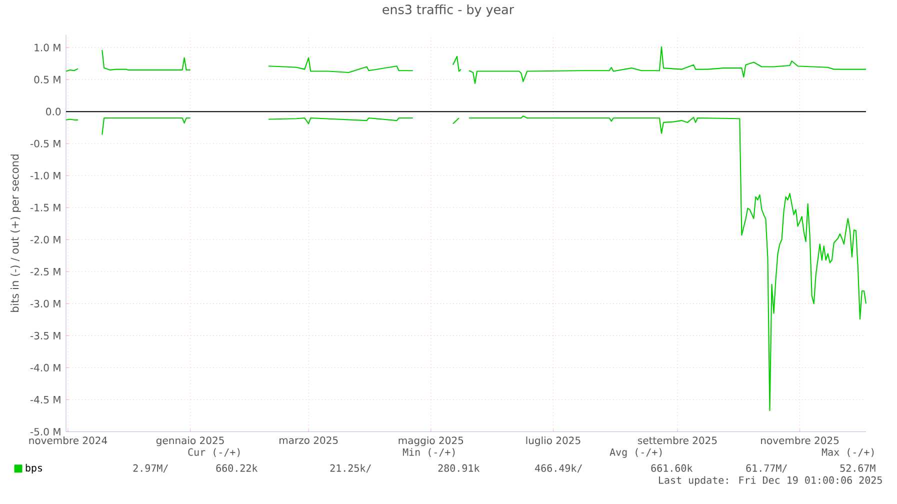 This screenshot has height=504, width=897. I want to click on x-tick-label: marzo 2025, so click(309, 440).